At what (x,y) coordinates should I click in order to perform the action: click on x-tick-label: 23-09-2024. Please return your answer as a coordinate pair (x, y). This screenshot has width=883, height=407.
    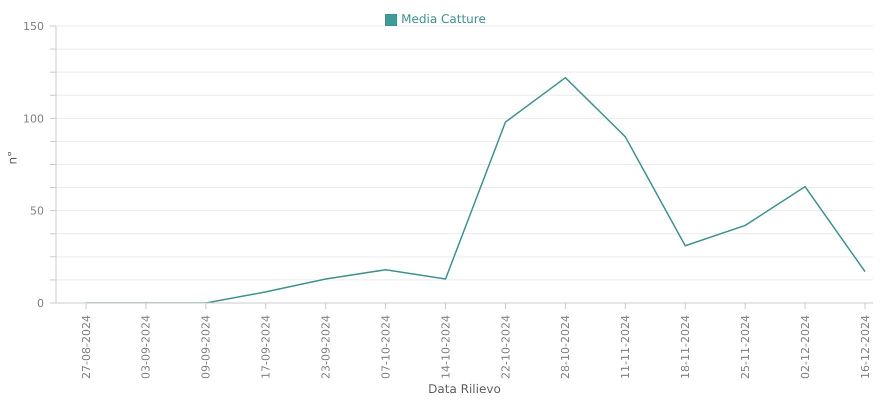
    Looking at the image, I should click on (326, 347).